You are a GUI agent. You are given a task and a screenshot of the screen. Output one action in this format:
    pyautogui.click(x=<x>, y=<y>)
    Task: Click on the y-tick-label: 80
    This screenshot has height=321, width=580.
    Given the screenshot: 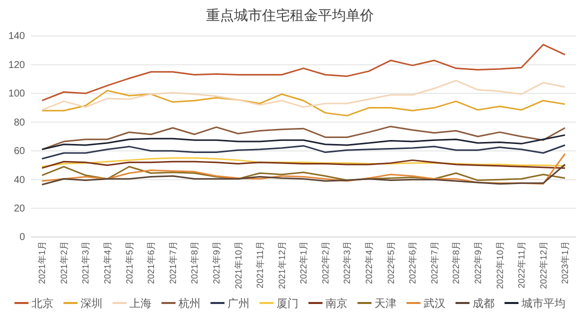 What is the action you would take?
    pyautogui.click(x=20, y=122)
    